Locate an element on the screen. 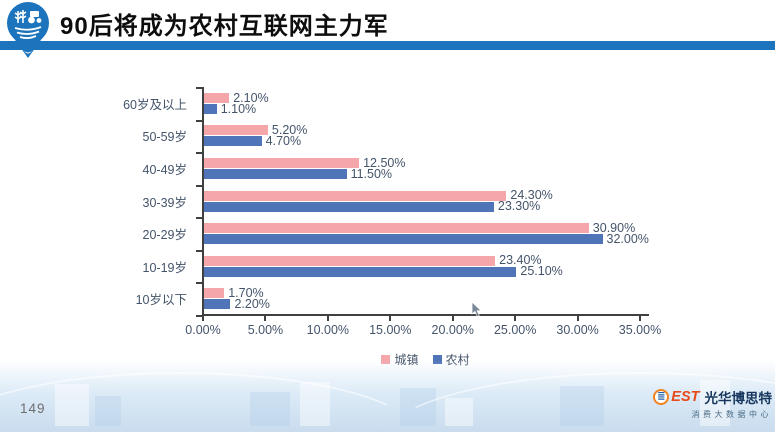  bar-group: 23.40% 25.10% is located at coordinates (425, 266).